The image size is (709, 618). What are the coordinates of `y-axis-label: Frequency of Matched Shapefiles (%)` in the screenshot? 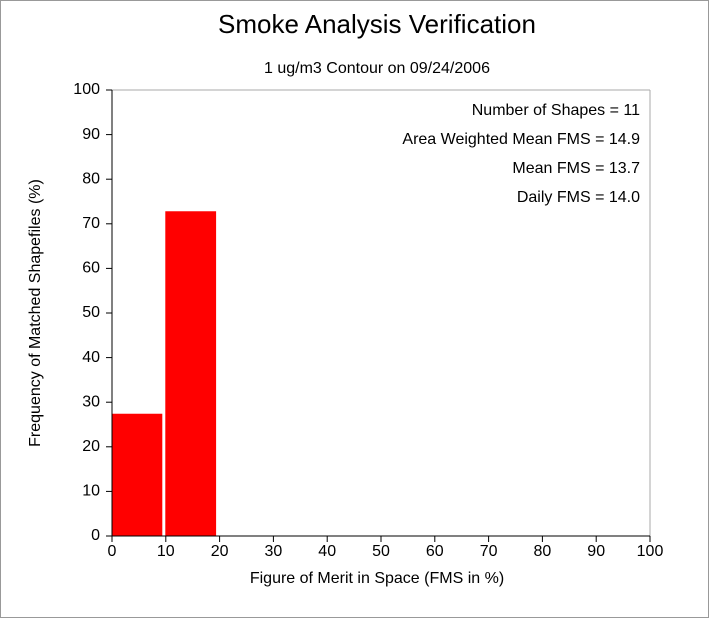 It's located at (35, 313).